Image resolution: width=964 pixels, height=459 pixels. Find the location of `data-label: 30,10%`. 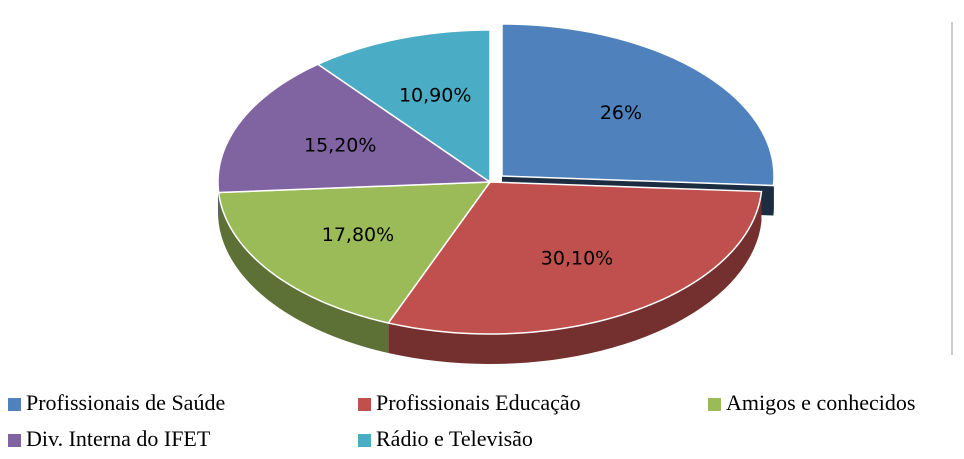

data-label: 30,10% is located at coordinates (577, 259).